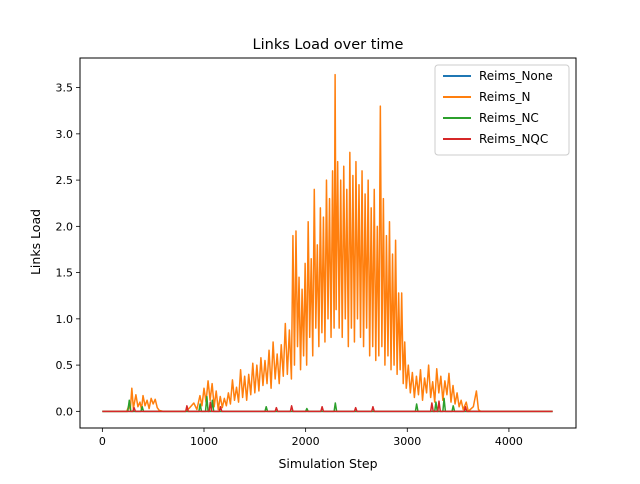 This screenshot has height=484, width=640. Describe the element at coordinates (516, 76) in the screenshot. I see `legend-label-reims-none: Reims_None` at that location.